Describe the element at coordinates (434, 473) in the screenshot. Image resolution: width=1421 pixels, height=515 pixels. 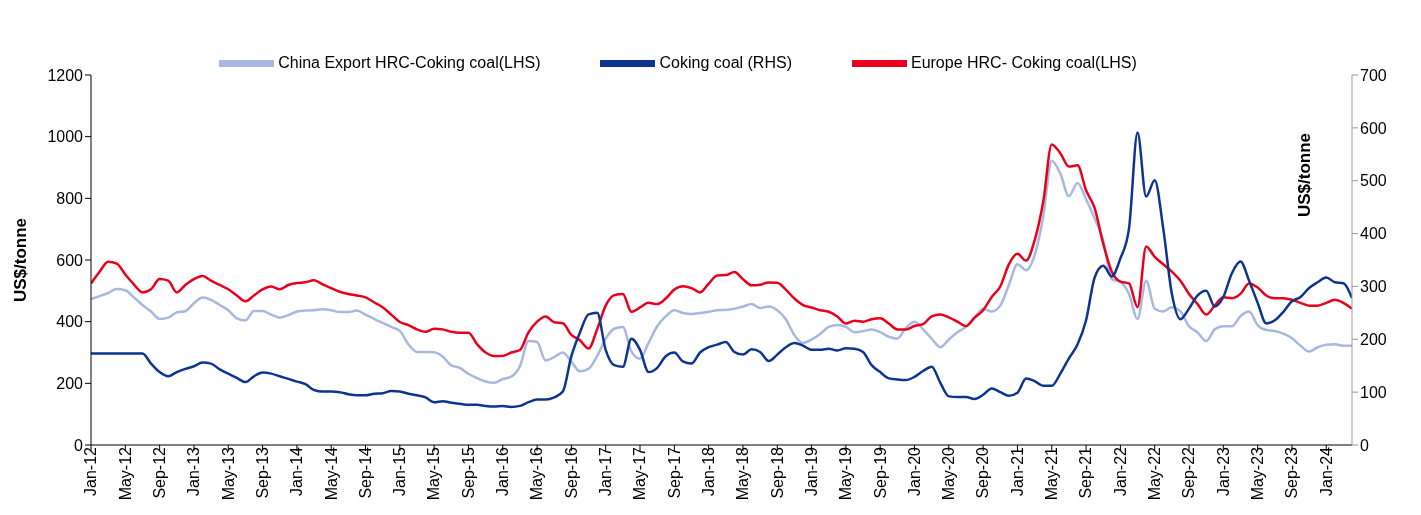
I see `x-tick-label: May-15` at that location.